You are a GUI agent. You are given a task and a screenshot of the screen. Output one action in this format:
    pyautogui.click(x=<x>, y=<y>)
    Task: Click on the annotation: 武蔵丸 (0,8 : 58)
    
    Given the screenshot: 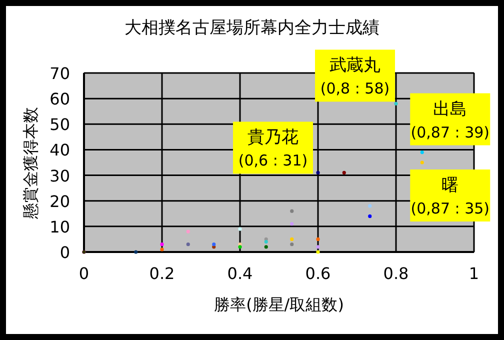 What is the action you would take?
    pyautogui.click(x=355, y=77)
    